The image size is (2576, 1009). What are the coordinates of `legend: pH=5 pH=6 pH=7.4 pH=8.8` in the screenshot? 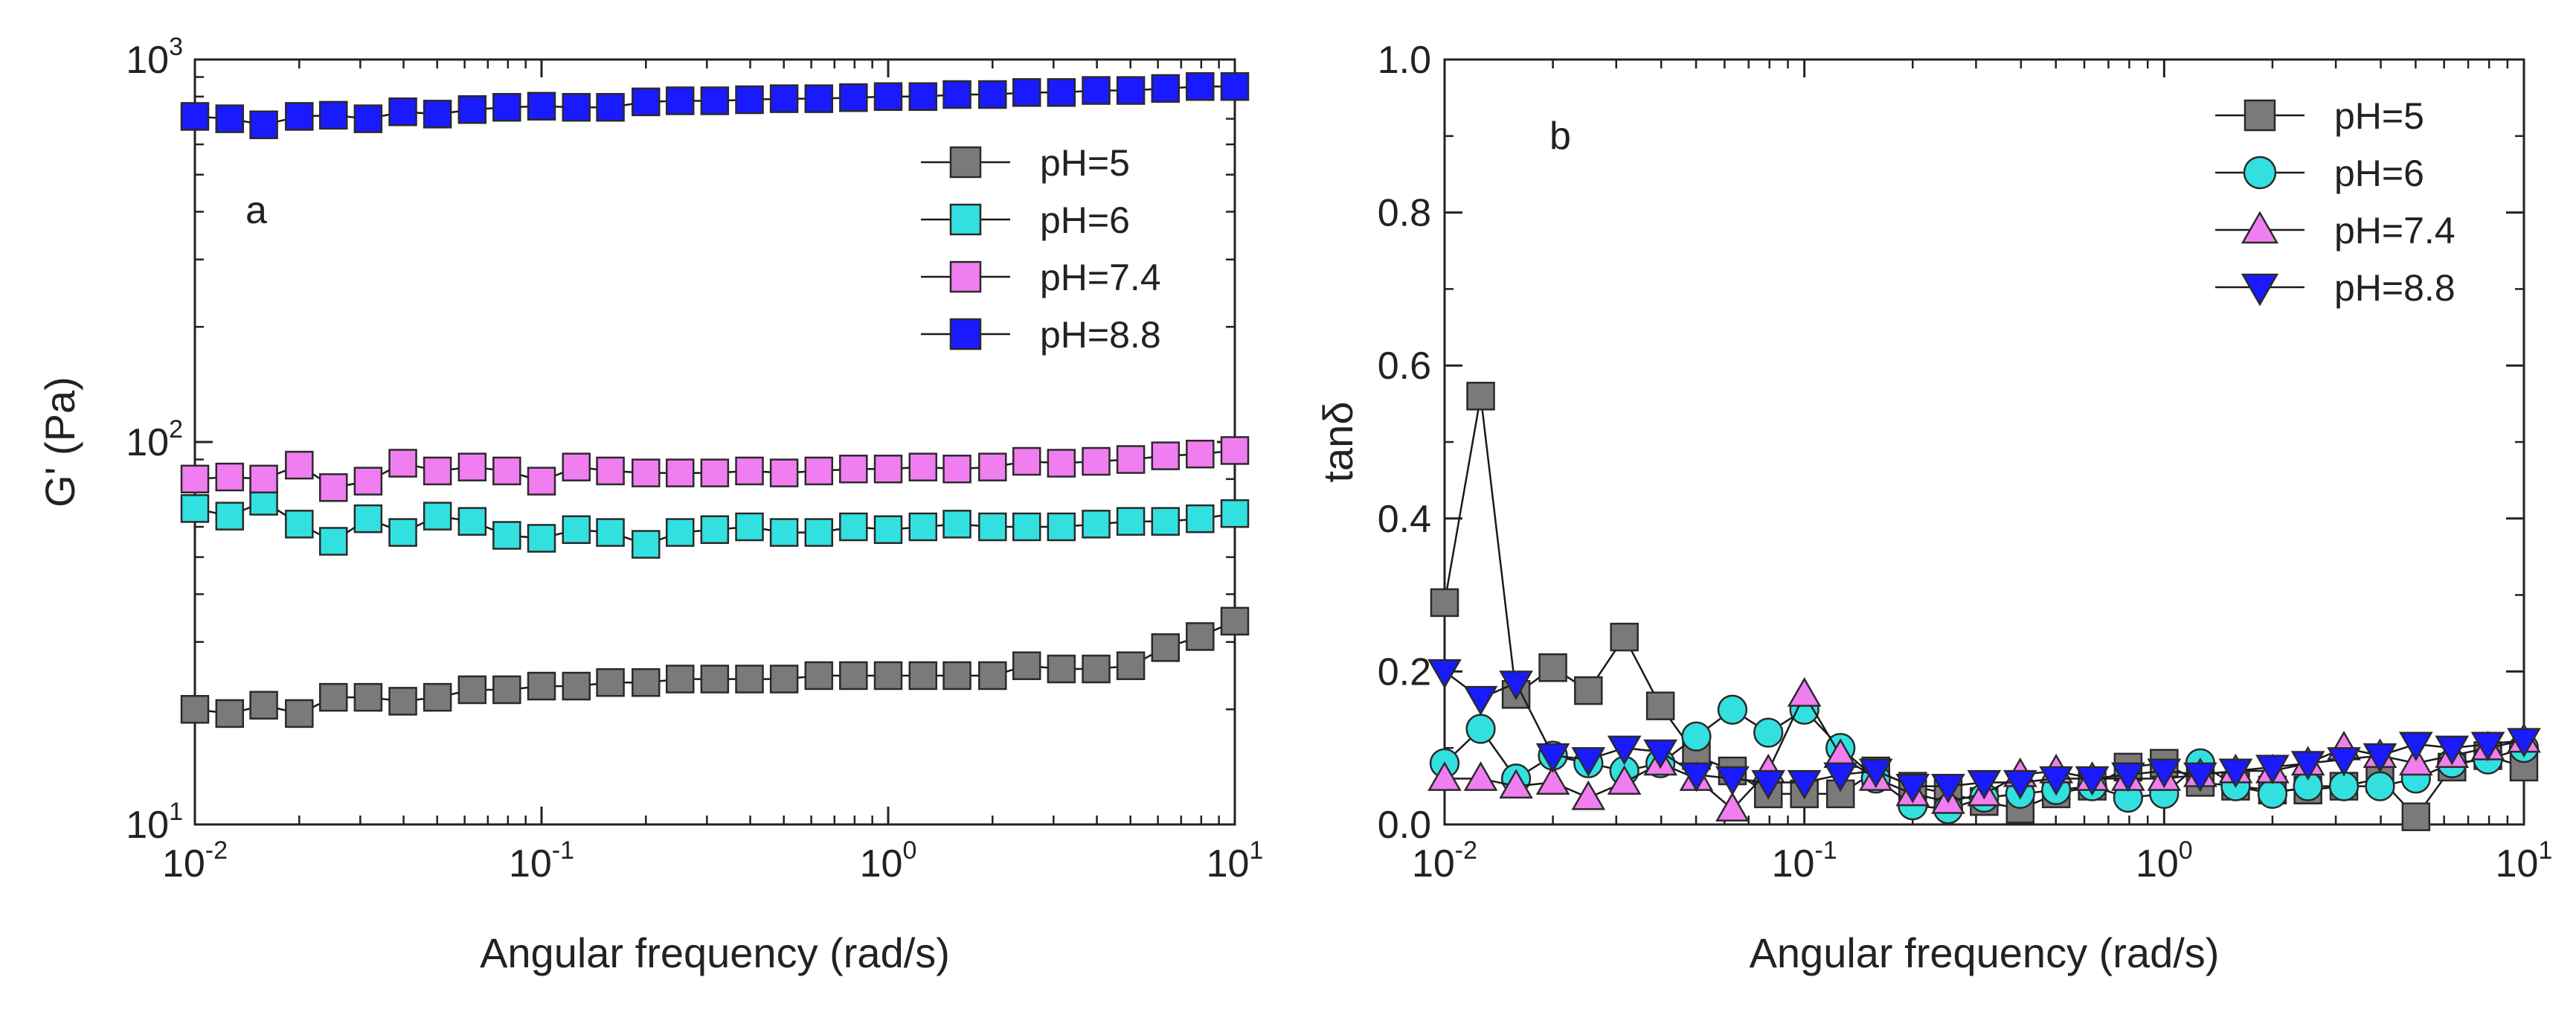 It's located at (1041, 249).